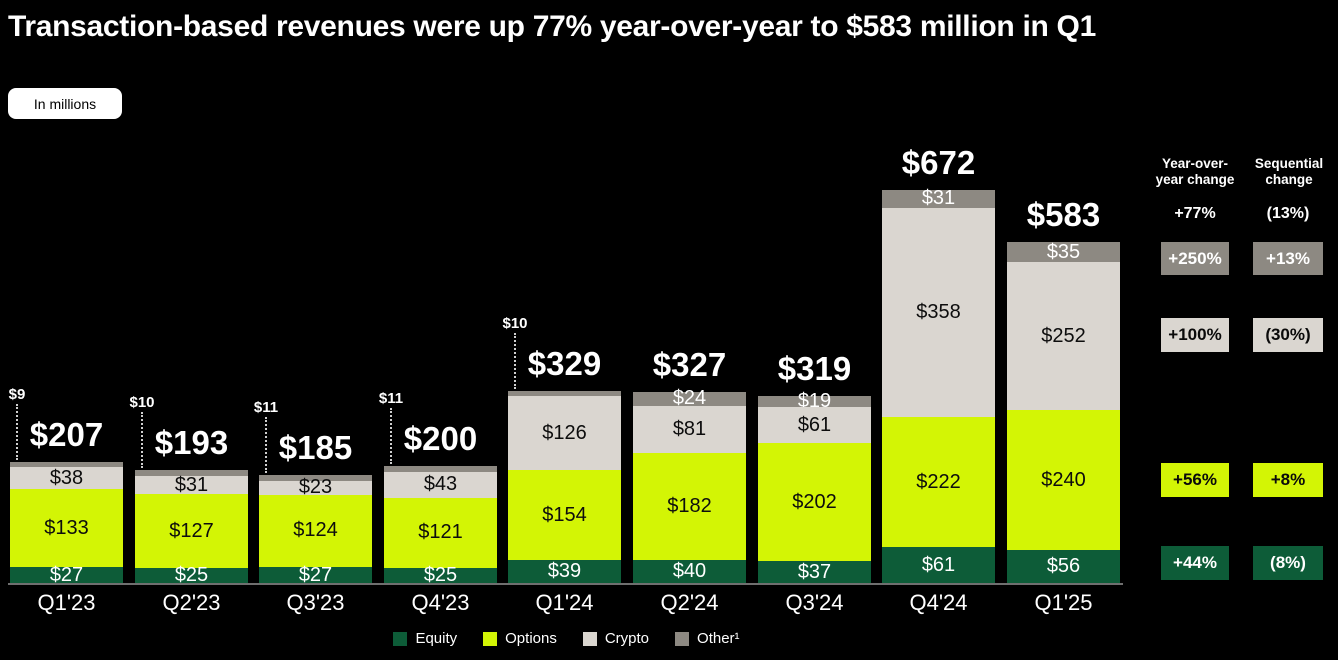 This screenshot has height=660, width=1338. I want to click on segment-crypto: $38, so click(66, 478).